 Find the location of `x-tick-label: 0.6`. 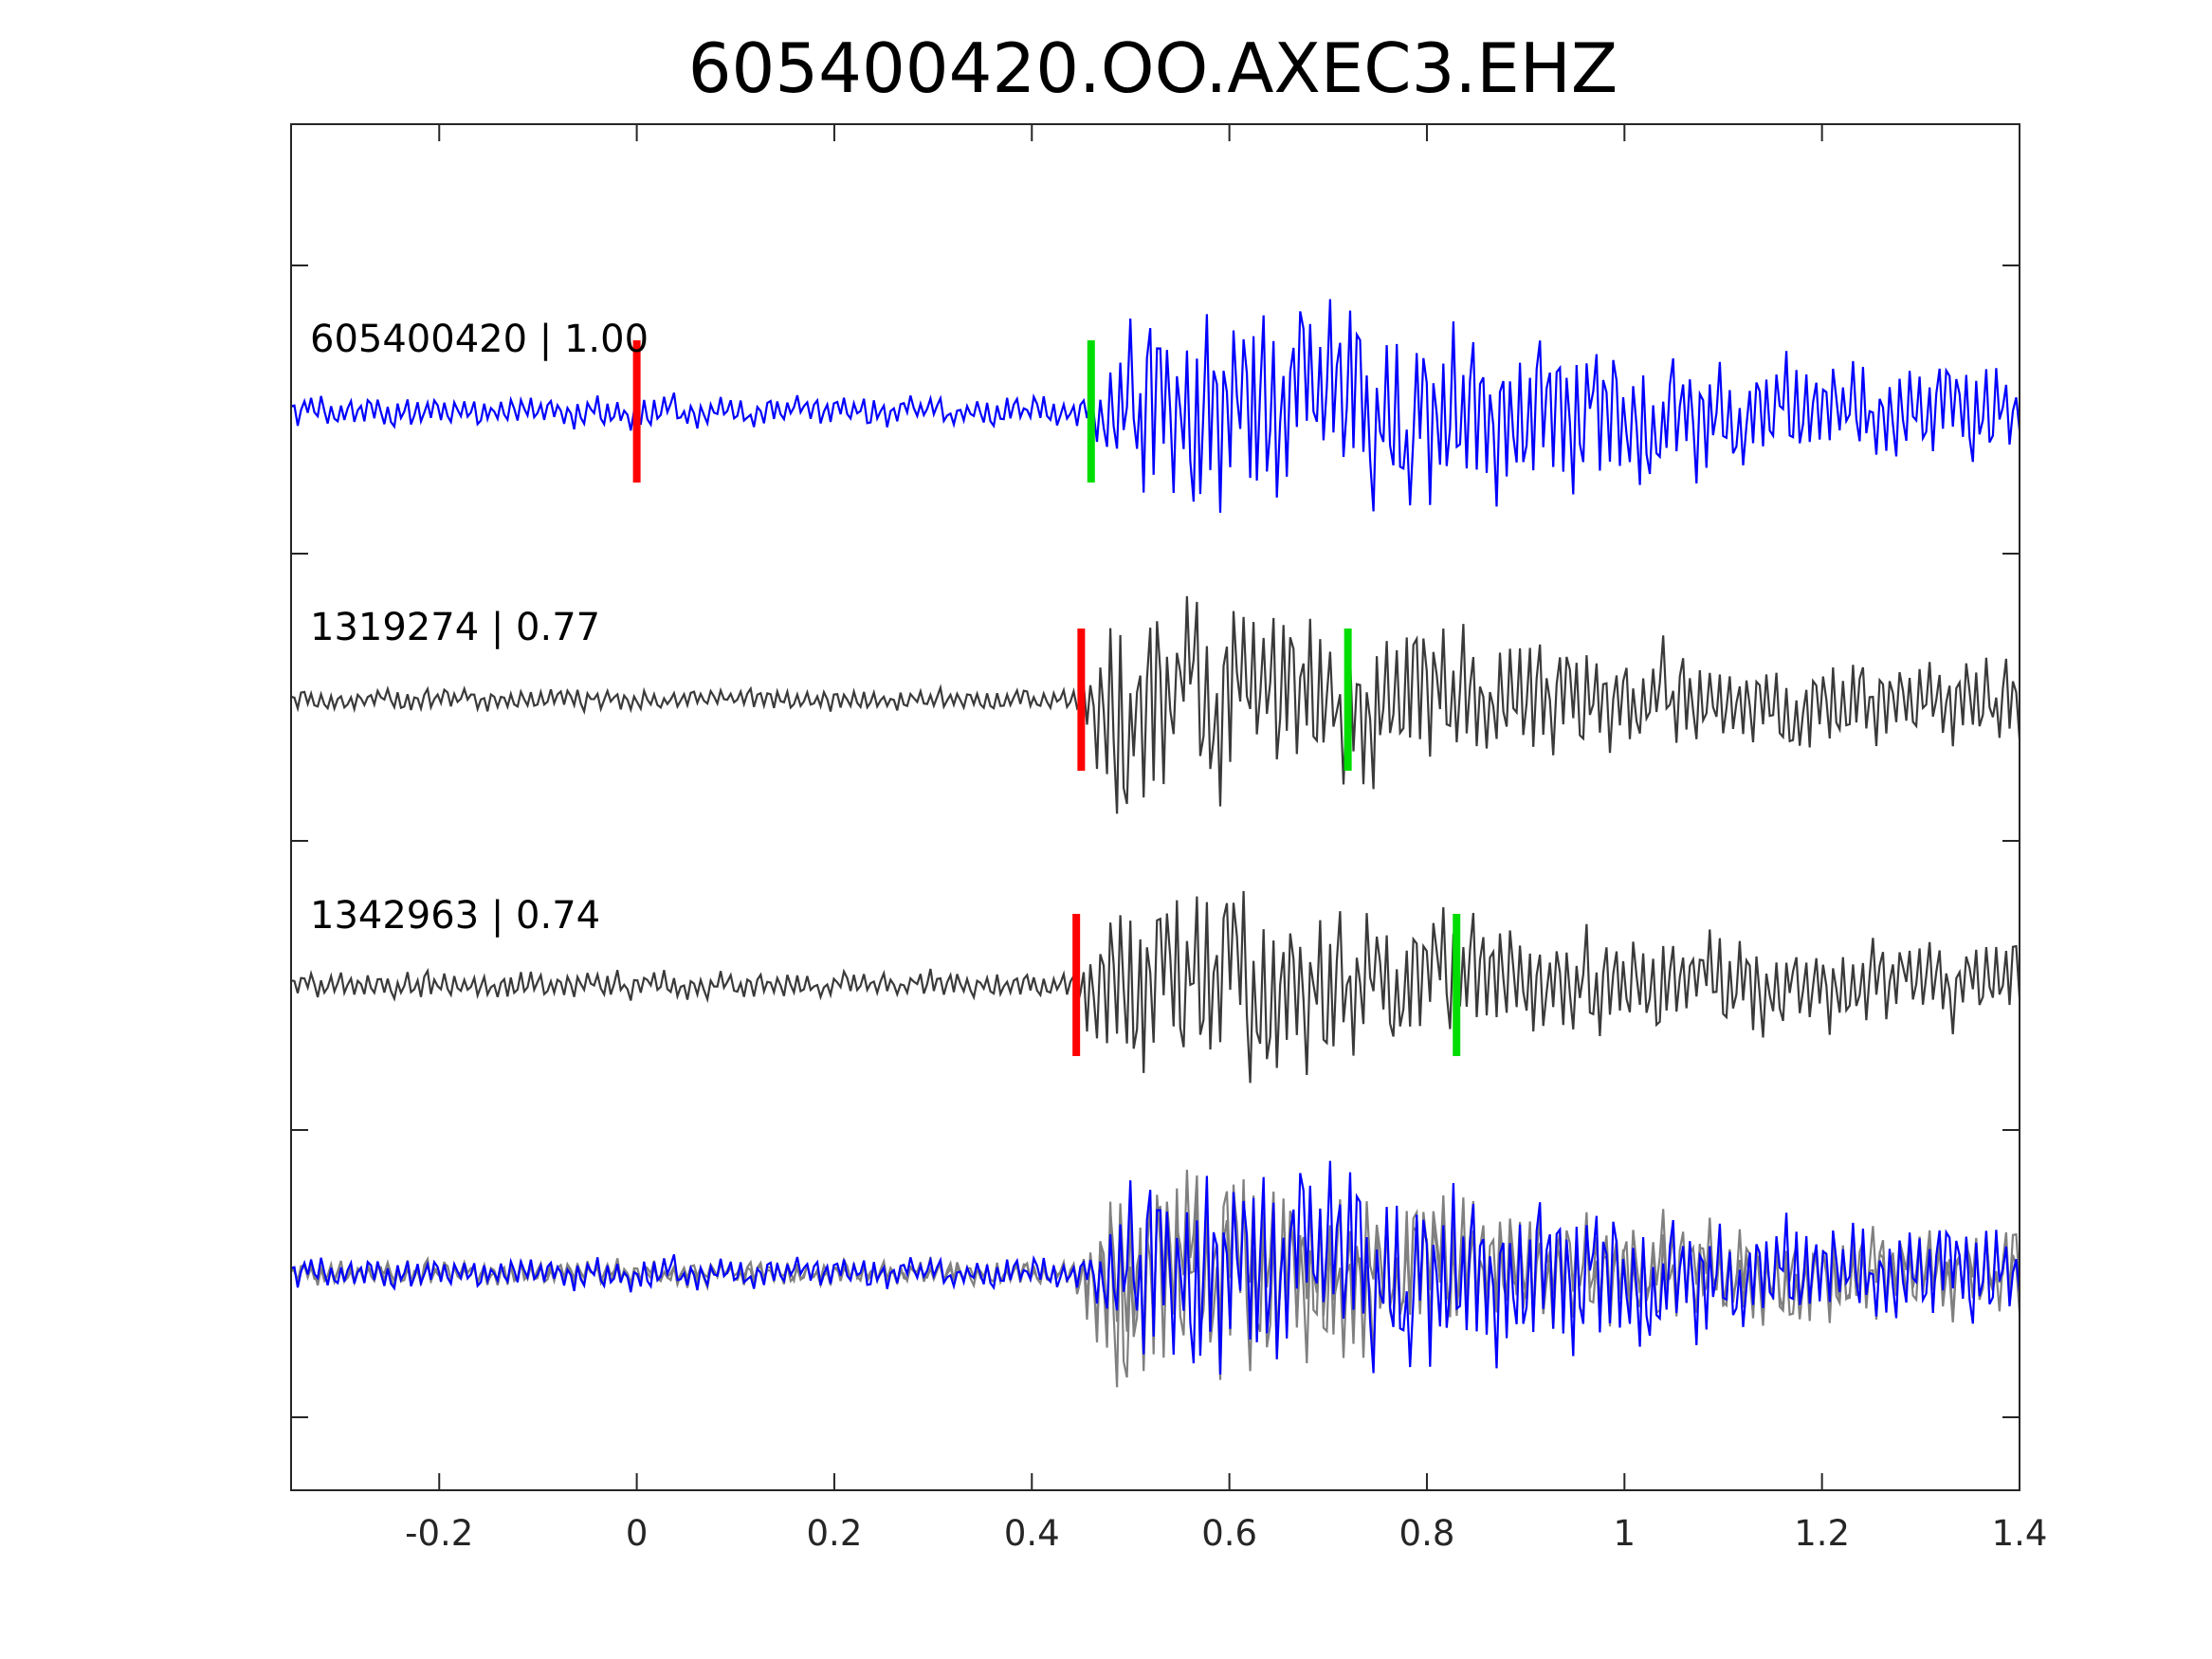

x-tick-label: 0.6 is located at coordinates (1229, 1533).